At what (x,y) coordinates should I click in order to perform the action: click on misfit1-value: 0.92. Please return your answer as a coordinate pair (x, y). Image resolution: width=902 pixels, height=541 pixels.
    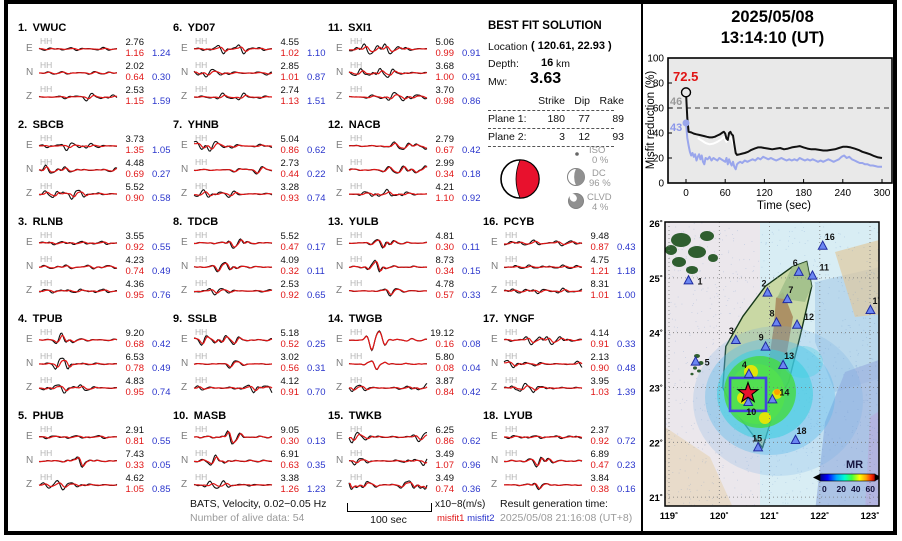
    Looking at the image, I should click on (600, 441).